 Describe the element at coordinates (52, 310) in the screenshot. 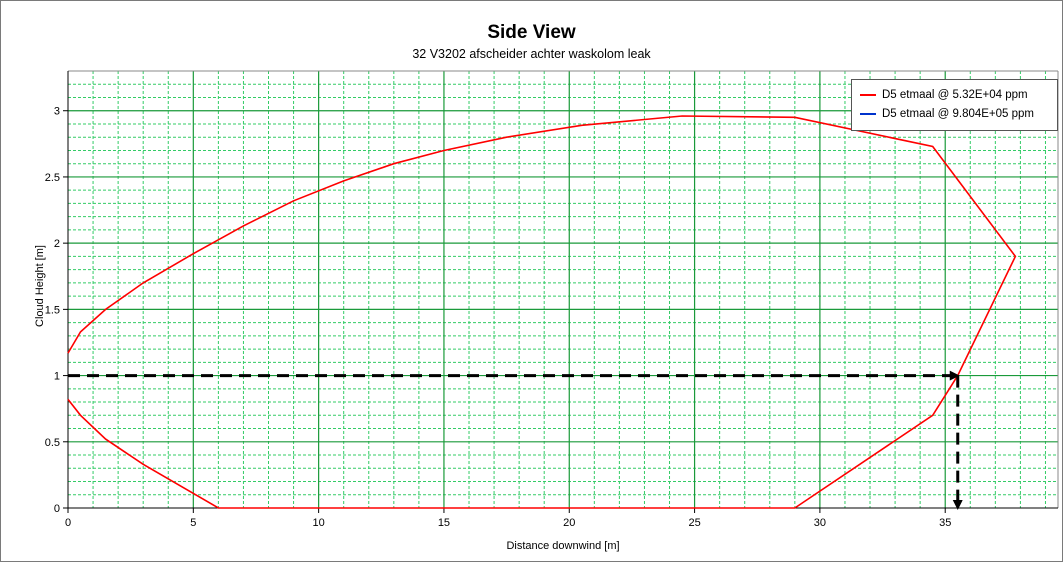

I see `y-tick-label: 1.5` at that location.